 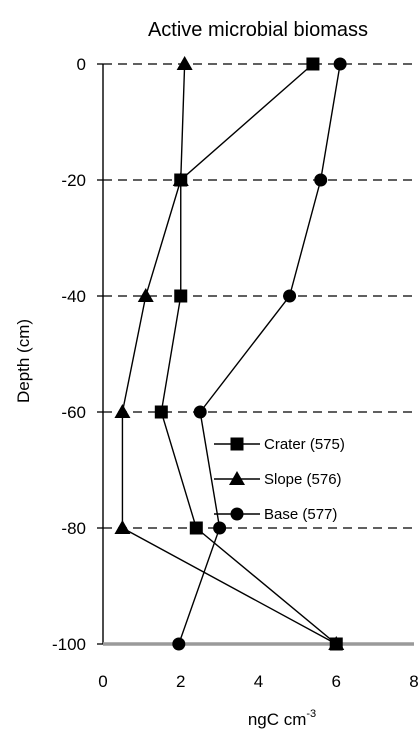 What do you see at coordinates (69, 354) in the screenshot?
I see `y-tick-labels: 0 -20 -40 -60 -80 -100` at bounding box center [69, 354].